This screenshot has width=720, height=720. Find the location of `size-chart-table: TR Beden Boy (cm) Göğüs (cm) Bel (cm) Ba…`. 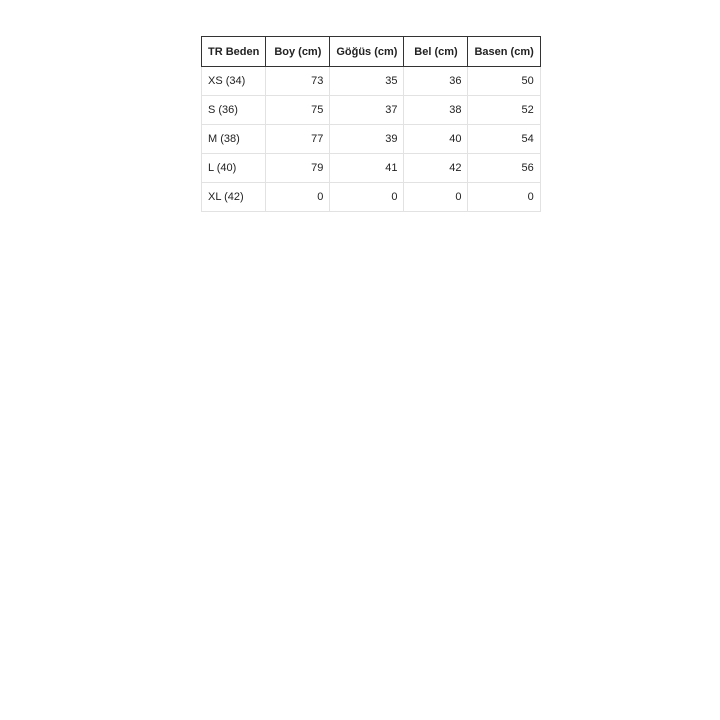

size-chart-table: TR Beden Boy (cm) Göğüs (cm) Bel (cm) Ba… is located at coordinates (370, 124).